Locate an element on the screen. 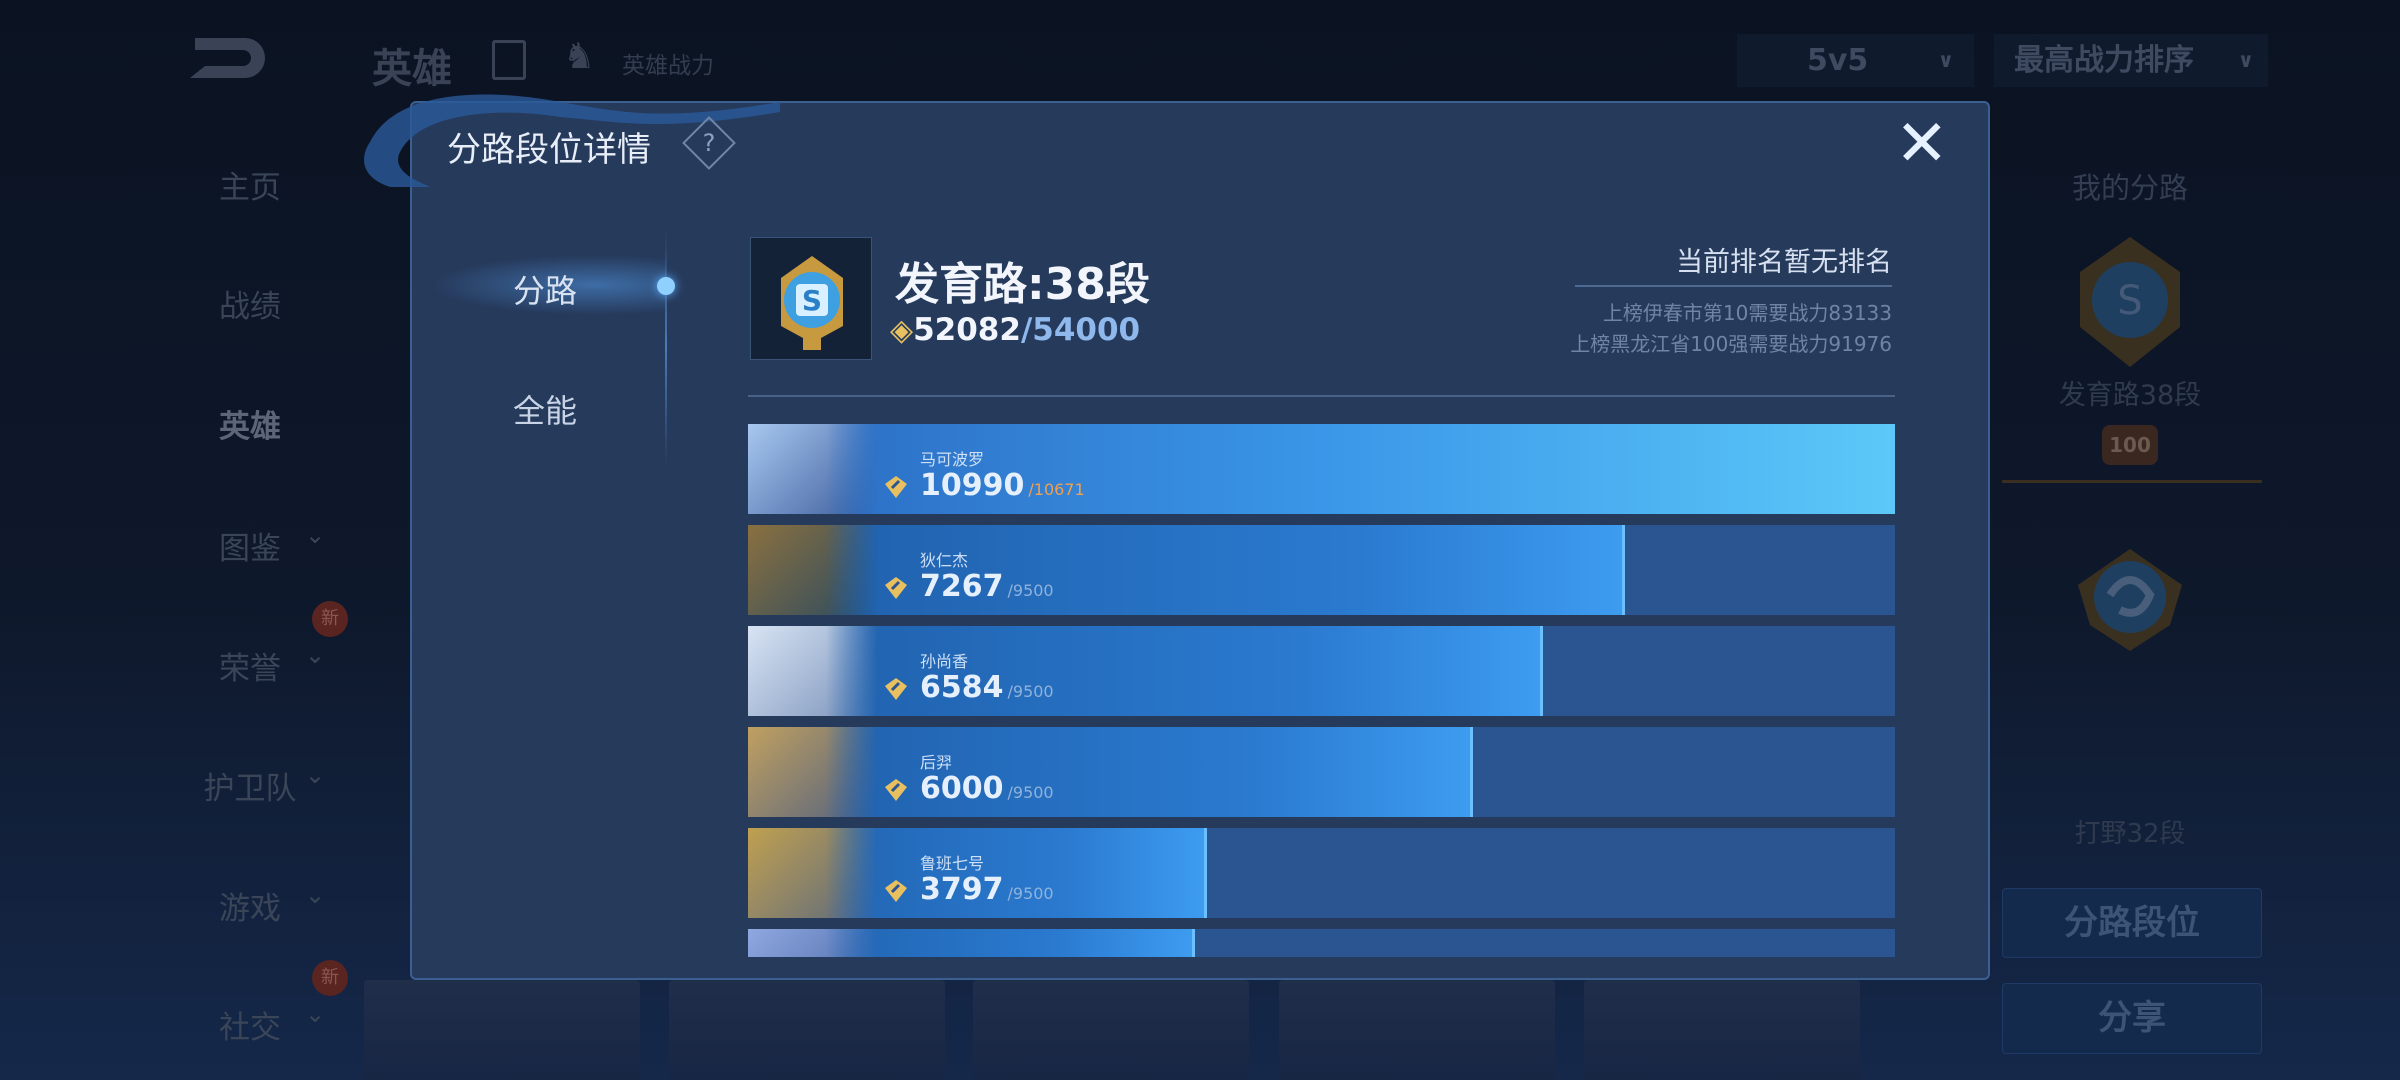 The width and height of the screenshot is (2400, 1080). hero-name: 后羿 is located at coordinates (936, 762).